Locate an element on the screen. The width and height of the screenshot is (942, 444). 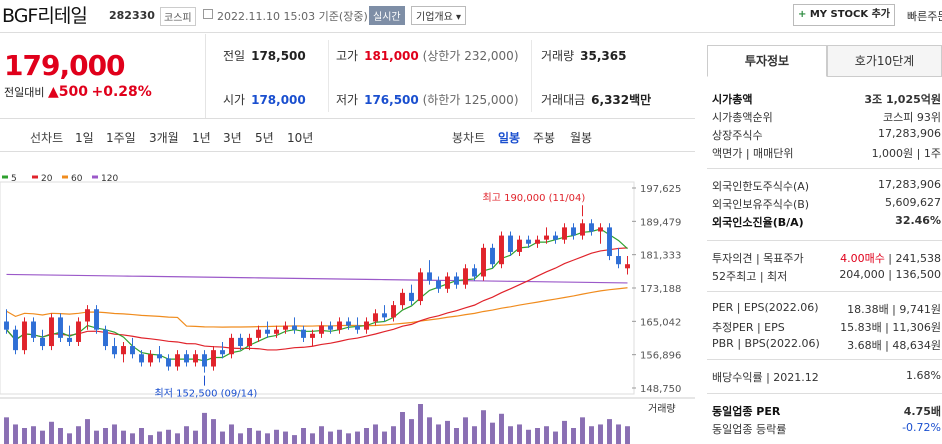
prev-close-value: 178,500 is located at coordinates (278, 56).